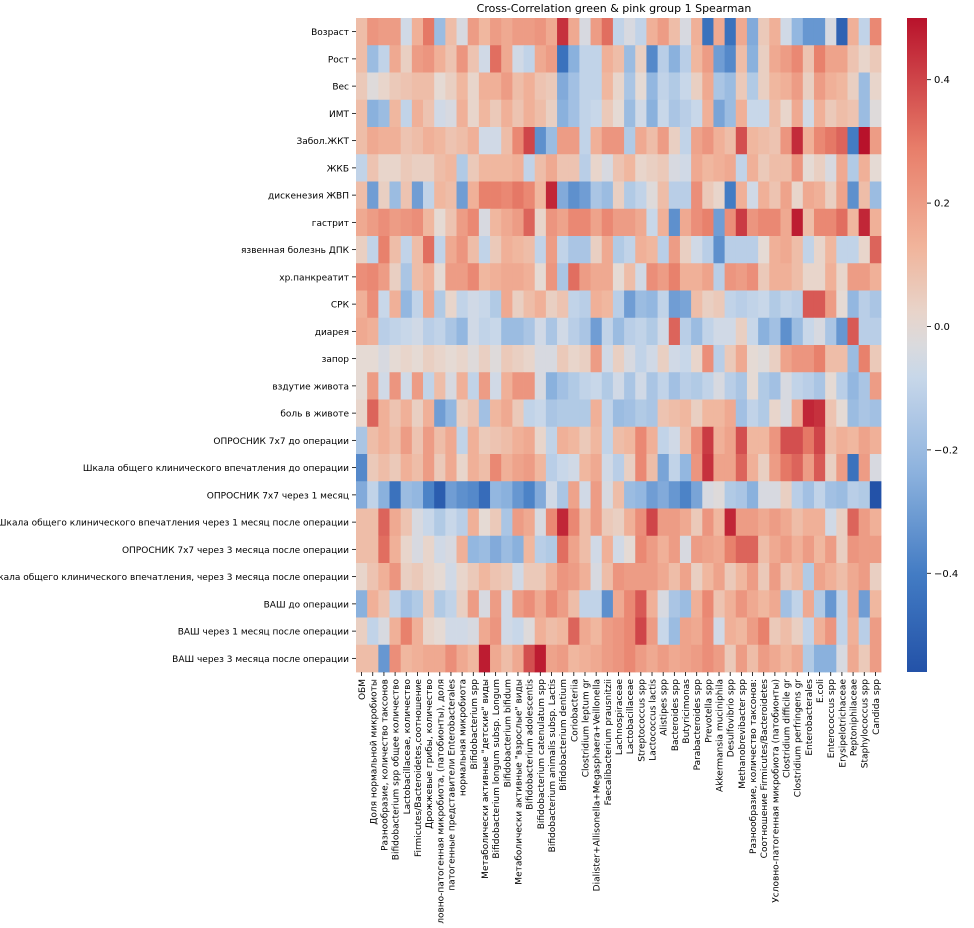 The image size is (974, 928). Describe the element at coordinates (855, 718) in the screenshot. I see `column-label: Peptoniphilaceae` at that location.